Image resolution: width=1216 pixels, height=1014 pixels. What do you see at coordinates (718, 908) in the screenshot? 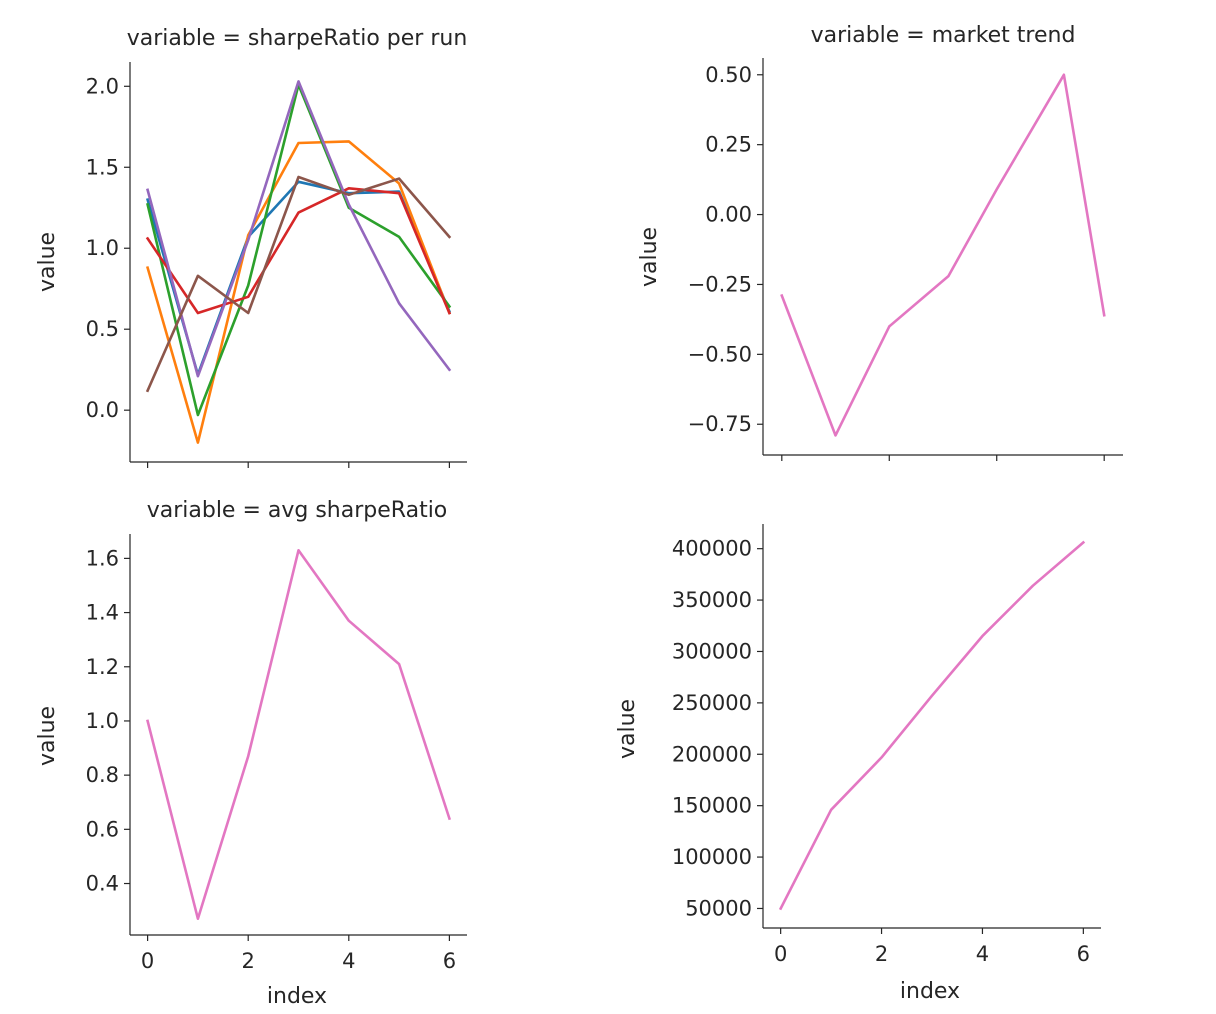
I see `y-tick-label: 50000` at bounding box center [718, 908].